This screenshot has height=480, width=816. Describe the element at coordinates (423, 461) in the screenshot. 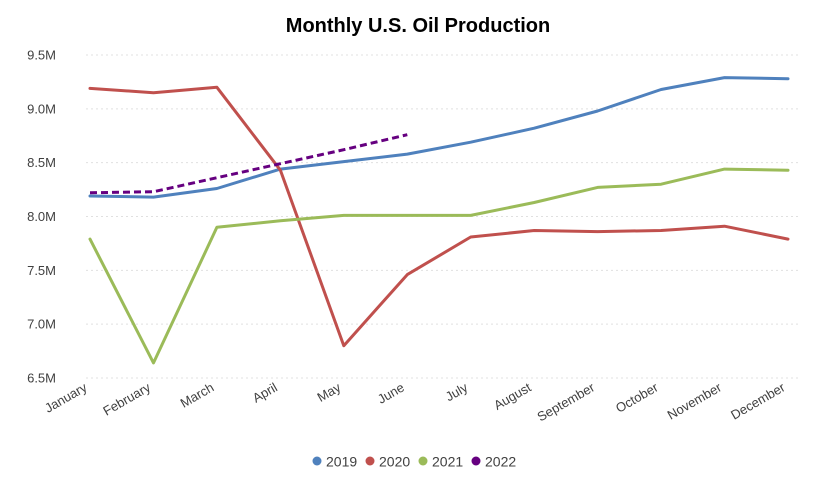

I see `legend-marker-2021` at that location.